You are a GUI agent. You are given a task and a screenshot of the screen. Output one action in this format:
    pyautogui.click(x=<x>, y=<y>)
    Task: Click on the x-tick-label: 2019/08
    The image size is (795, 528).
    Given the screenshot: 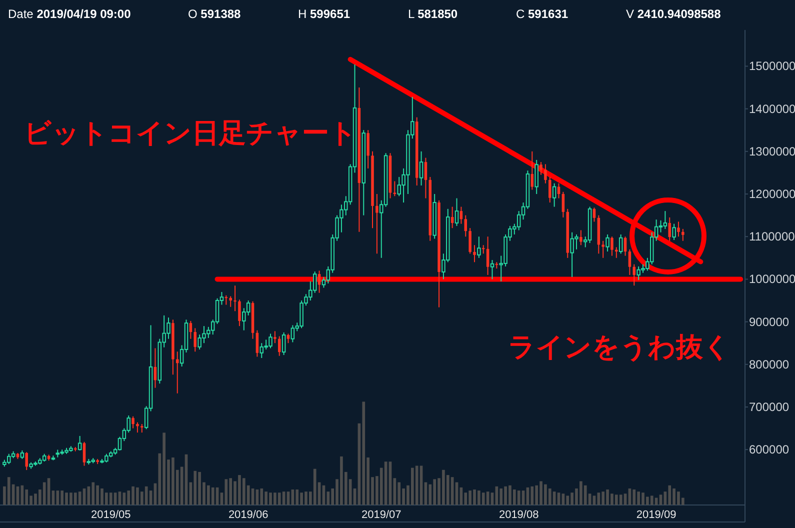 What is the action you would take?
    pyautogui.click(x=518, y=515)
    